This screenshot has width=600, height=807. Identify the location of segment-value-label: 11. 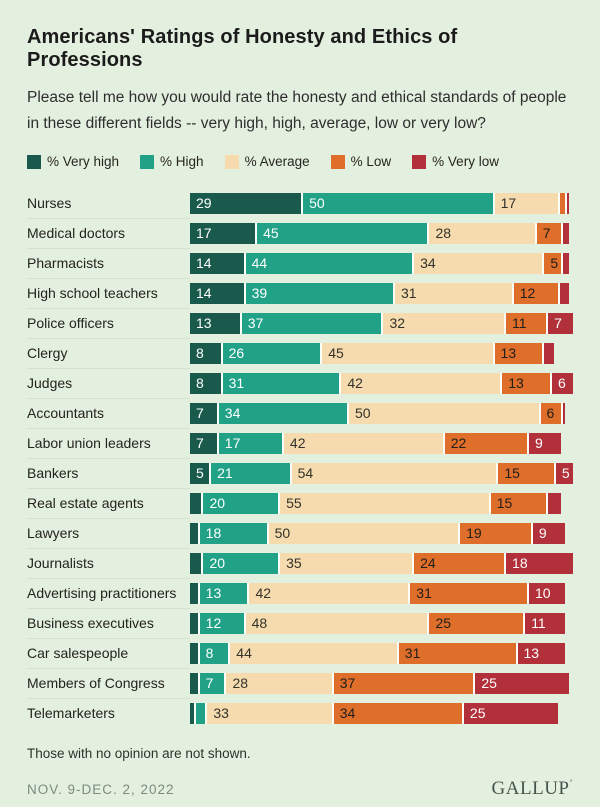
(538, 622).